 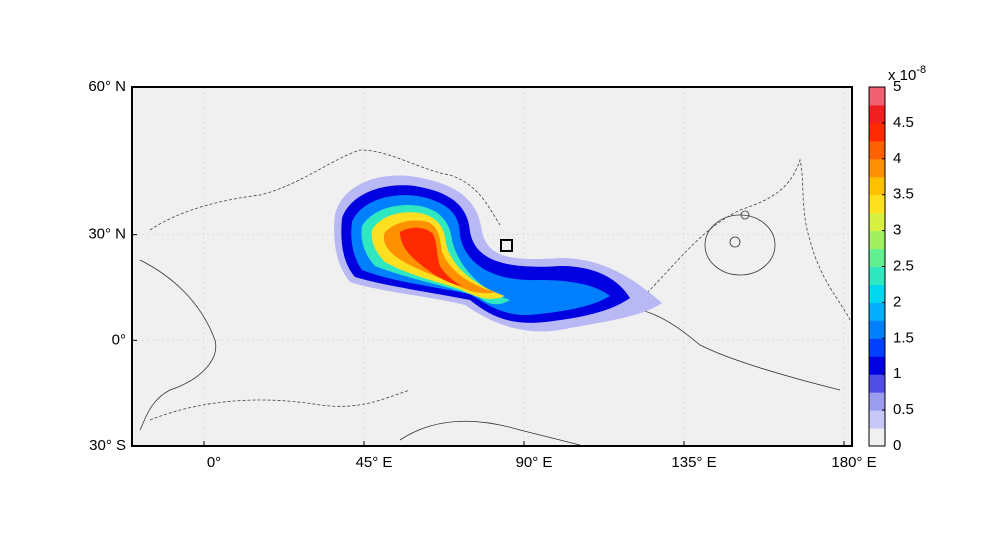 I want to click on colorbar-tick-label: 4, so click(x=897, y=158).